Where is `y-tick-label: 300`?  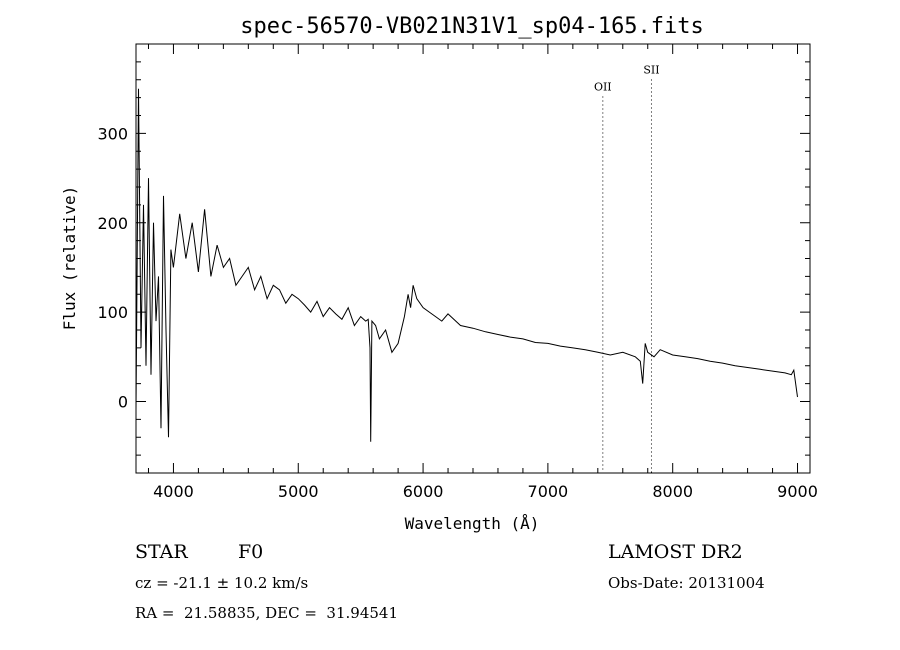 y-tick-label: 300 is located at coordinates (112, 133).